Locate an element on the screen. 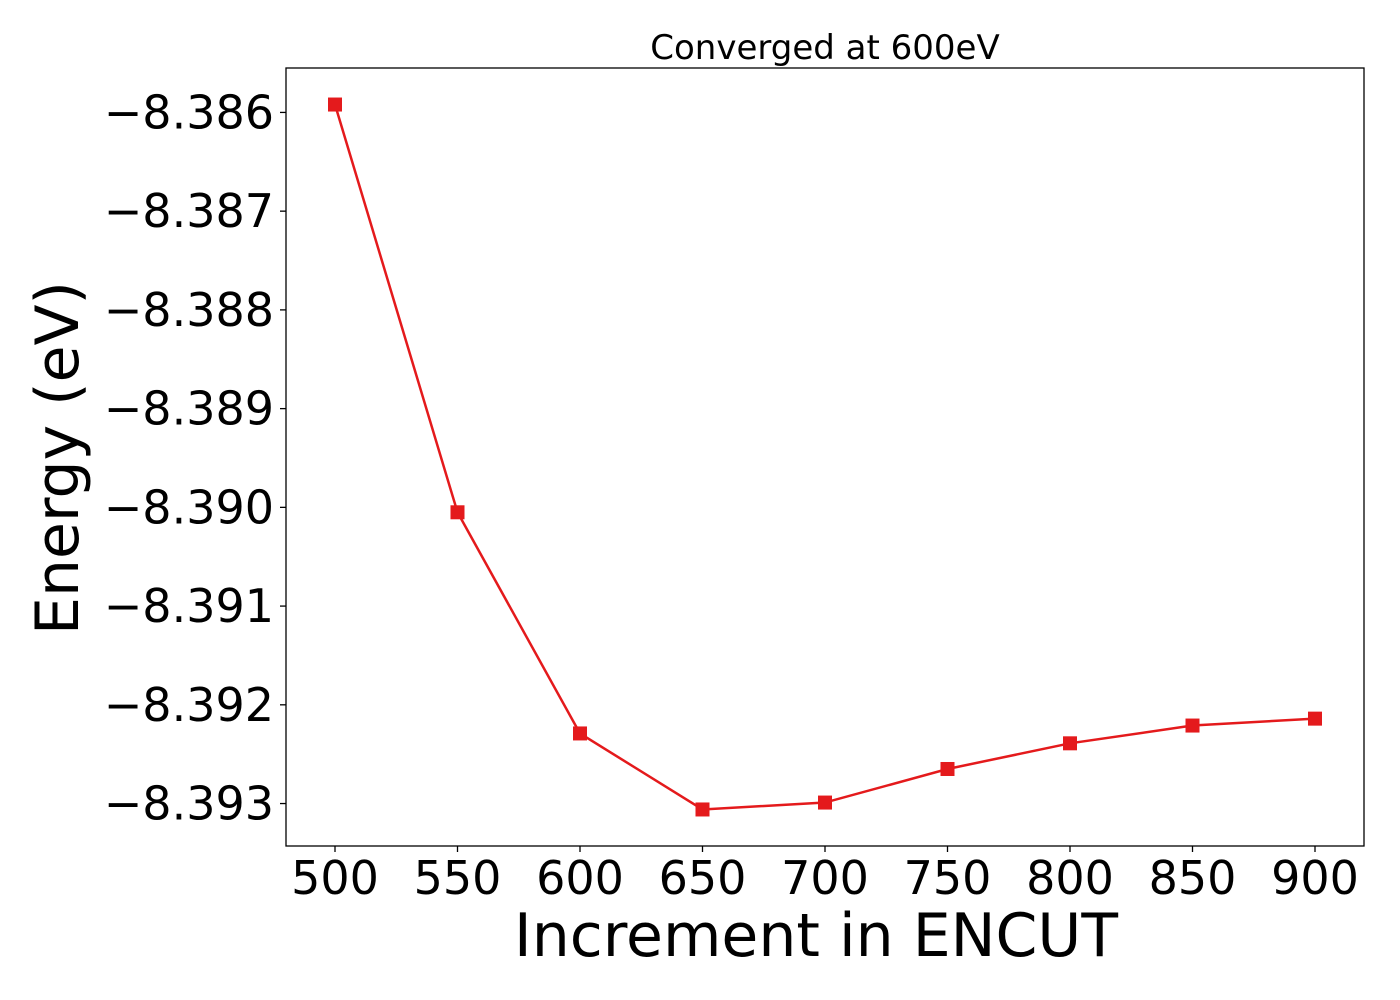 The width and height of the screenshot is (1400, 1000). x-tick-label: 800 is located at coordinates (1070, 878).